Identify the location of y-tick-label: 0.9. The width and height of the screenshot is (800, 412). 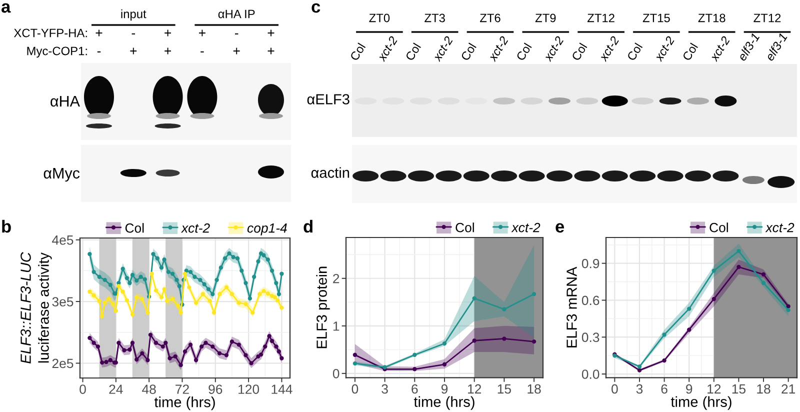
(591, 263).